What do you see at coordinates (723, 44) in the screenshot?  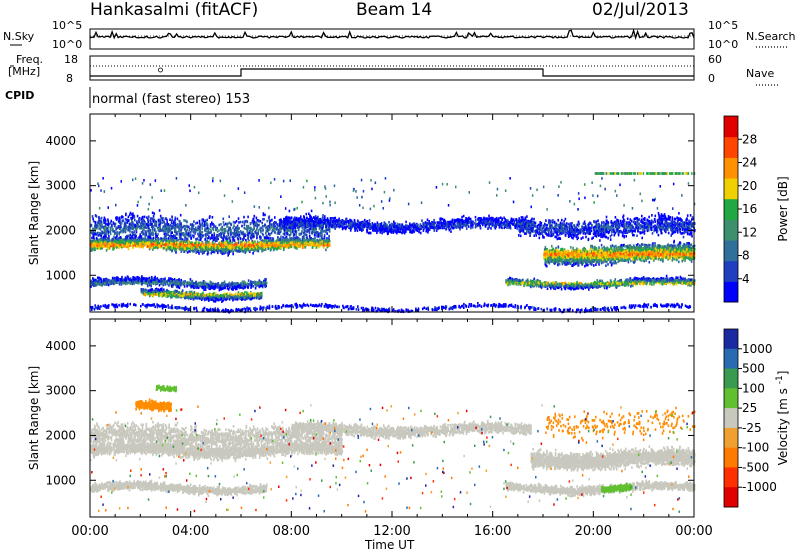 I see `nsearch-tick-bottom: 10^0` at bounding box center [723, 44].